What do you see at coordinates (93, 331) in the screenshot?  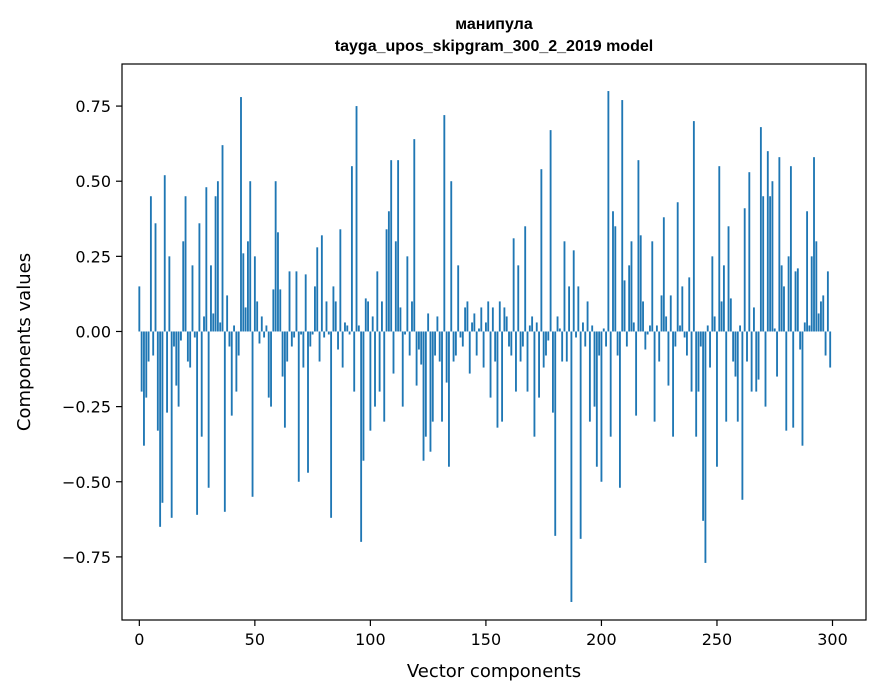 I see `y-tick-label: 0.00` at bounding box center [93, 331].